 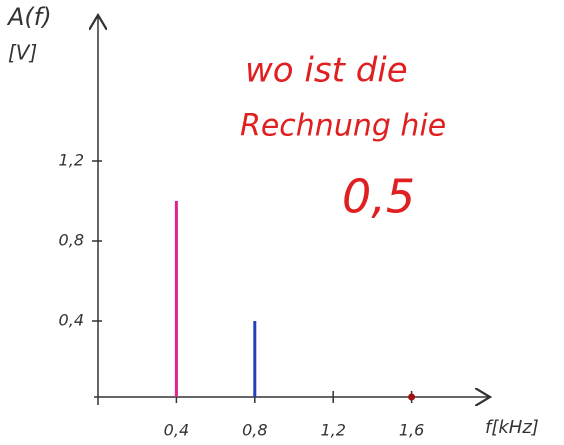 What do you see at coordinates (411, 430) in the screenshot?
I see `x-tick-label: 1,6` at bounding box center [411, 430].